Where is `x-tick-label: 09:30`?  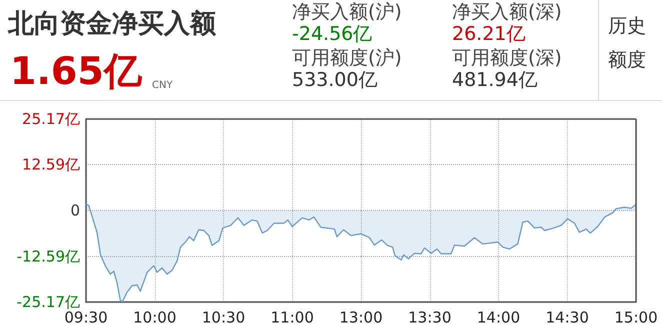
x-tick-label: 09:30 is located at coordinates (86, 317).